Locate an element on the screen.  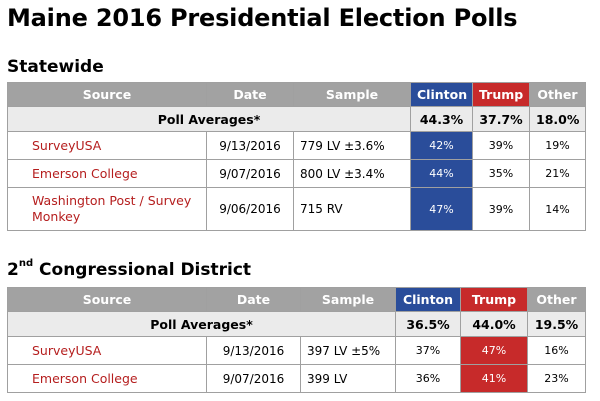
poll-trump: 35% is located at coordinates (501, 173).